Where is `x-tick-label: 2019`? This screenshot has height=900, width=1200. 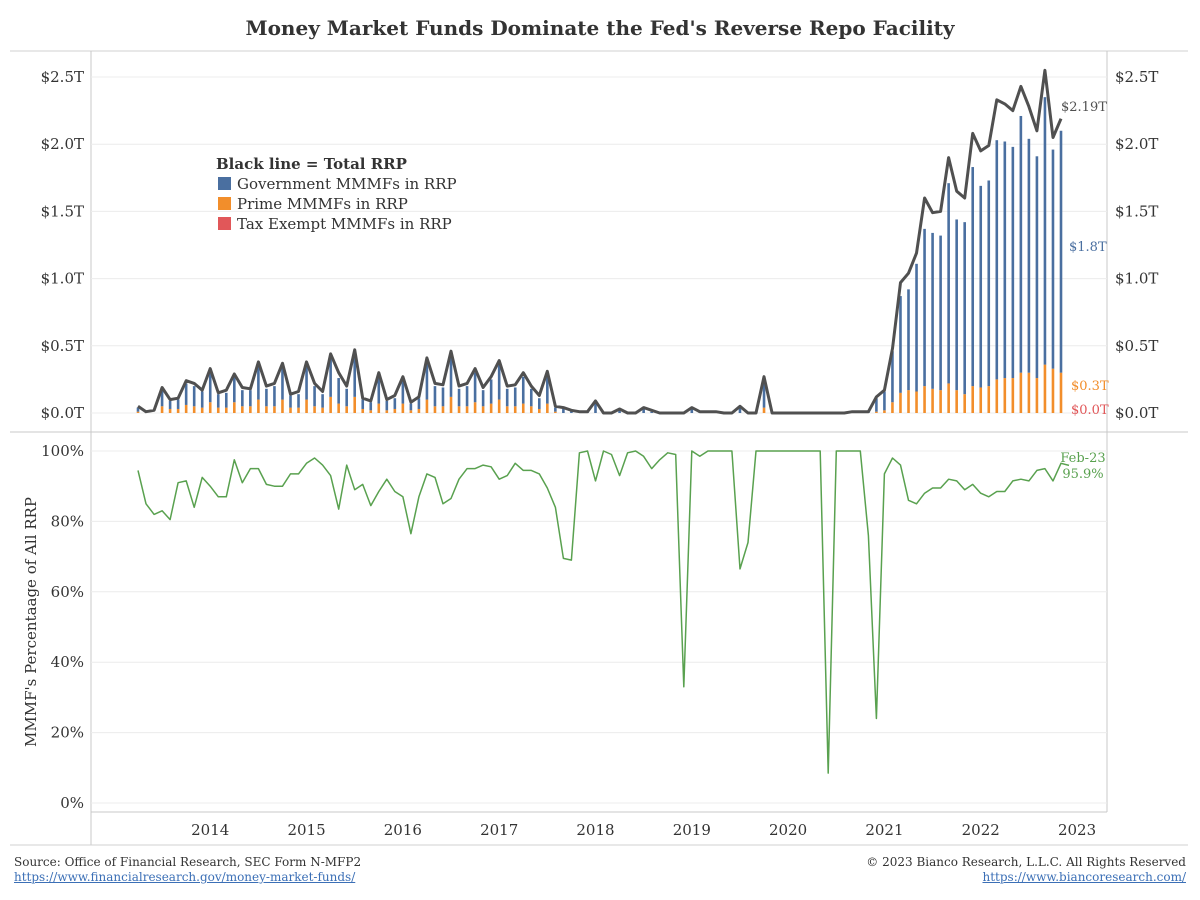 x-tick-label: 2019 is located at coordinates (692, 830).